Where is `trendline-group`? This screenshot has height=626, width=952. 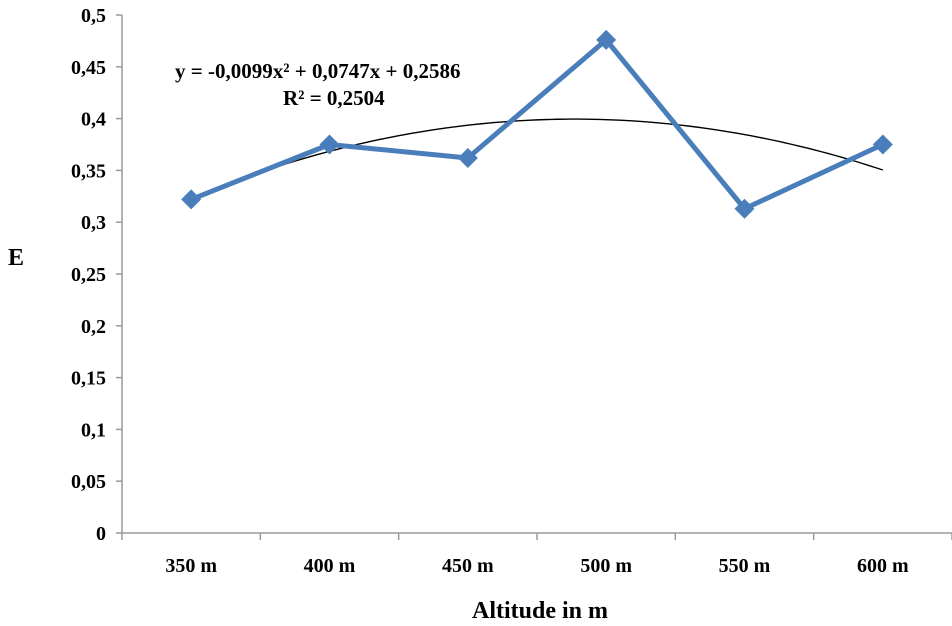
trendline-group is located at coordinates (537, 158).